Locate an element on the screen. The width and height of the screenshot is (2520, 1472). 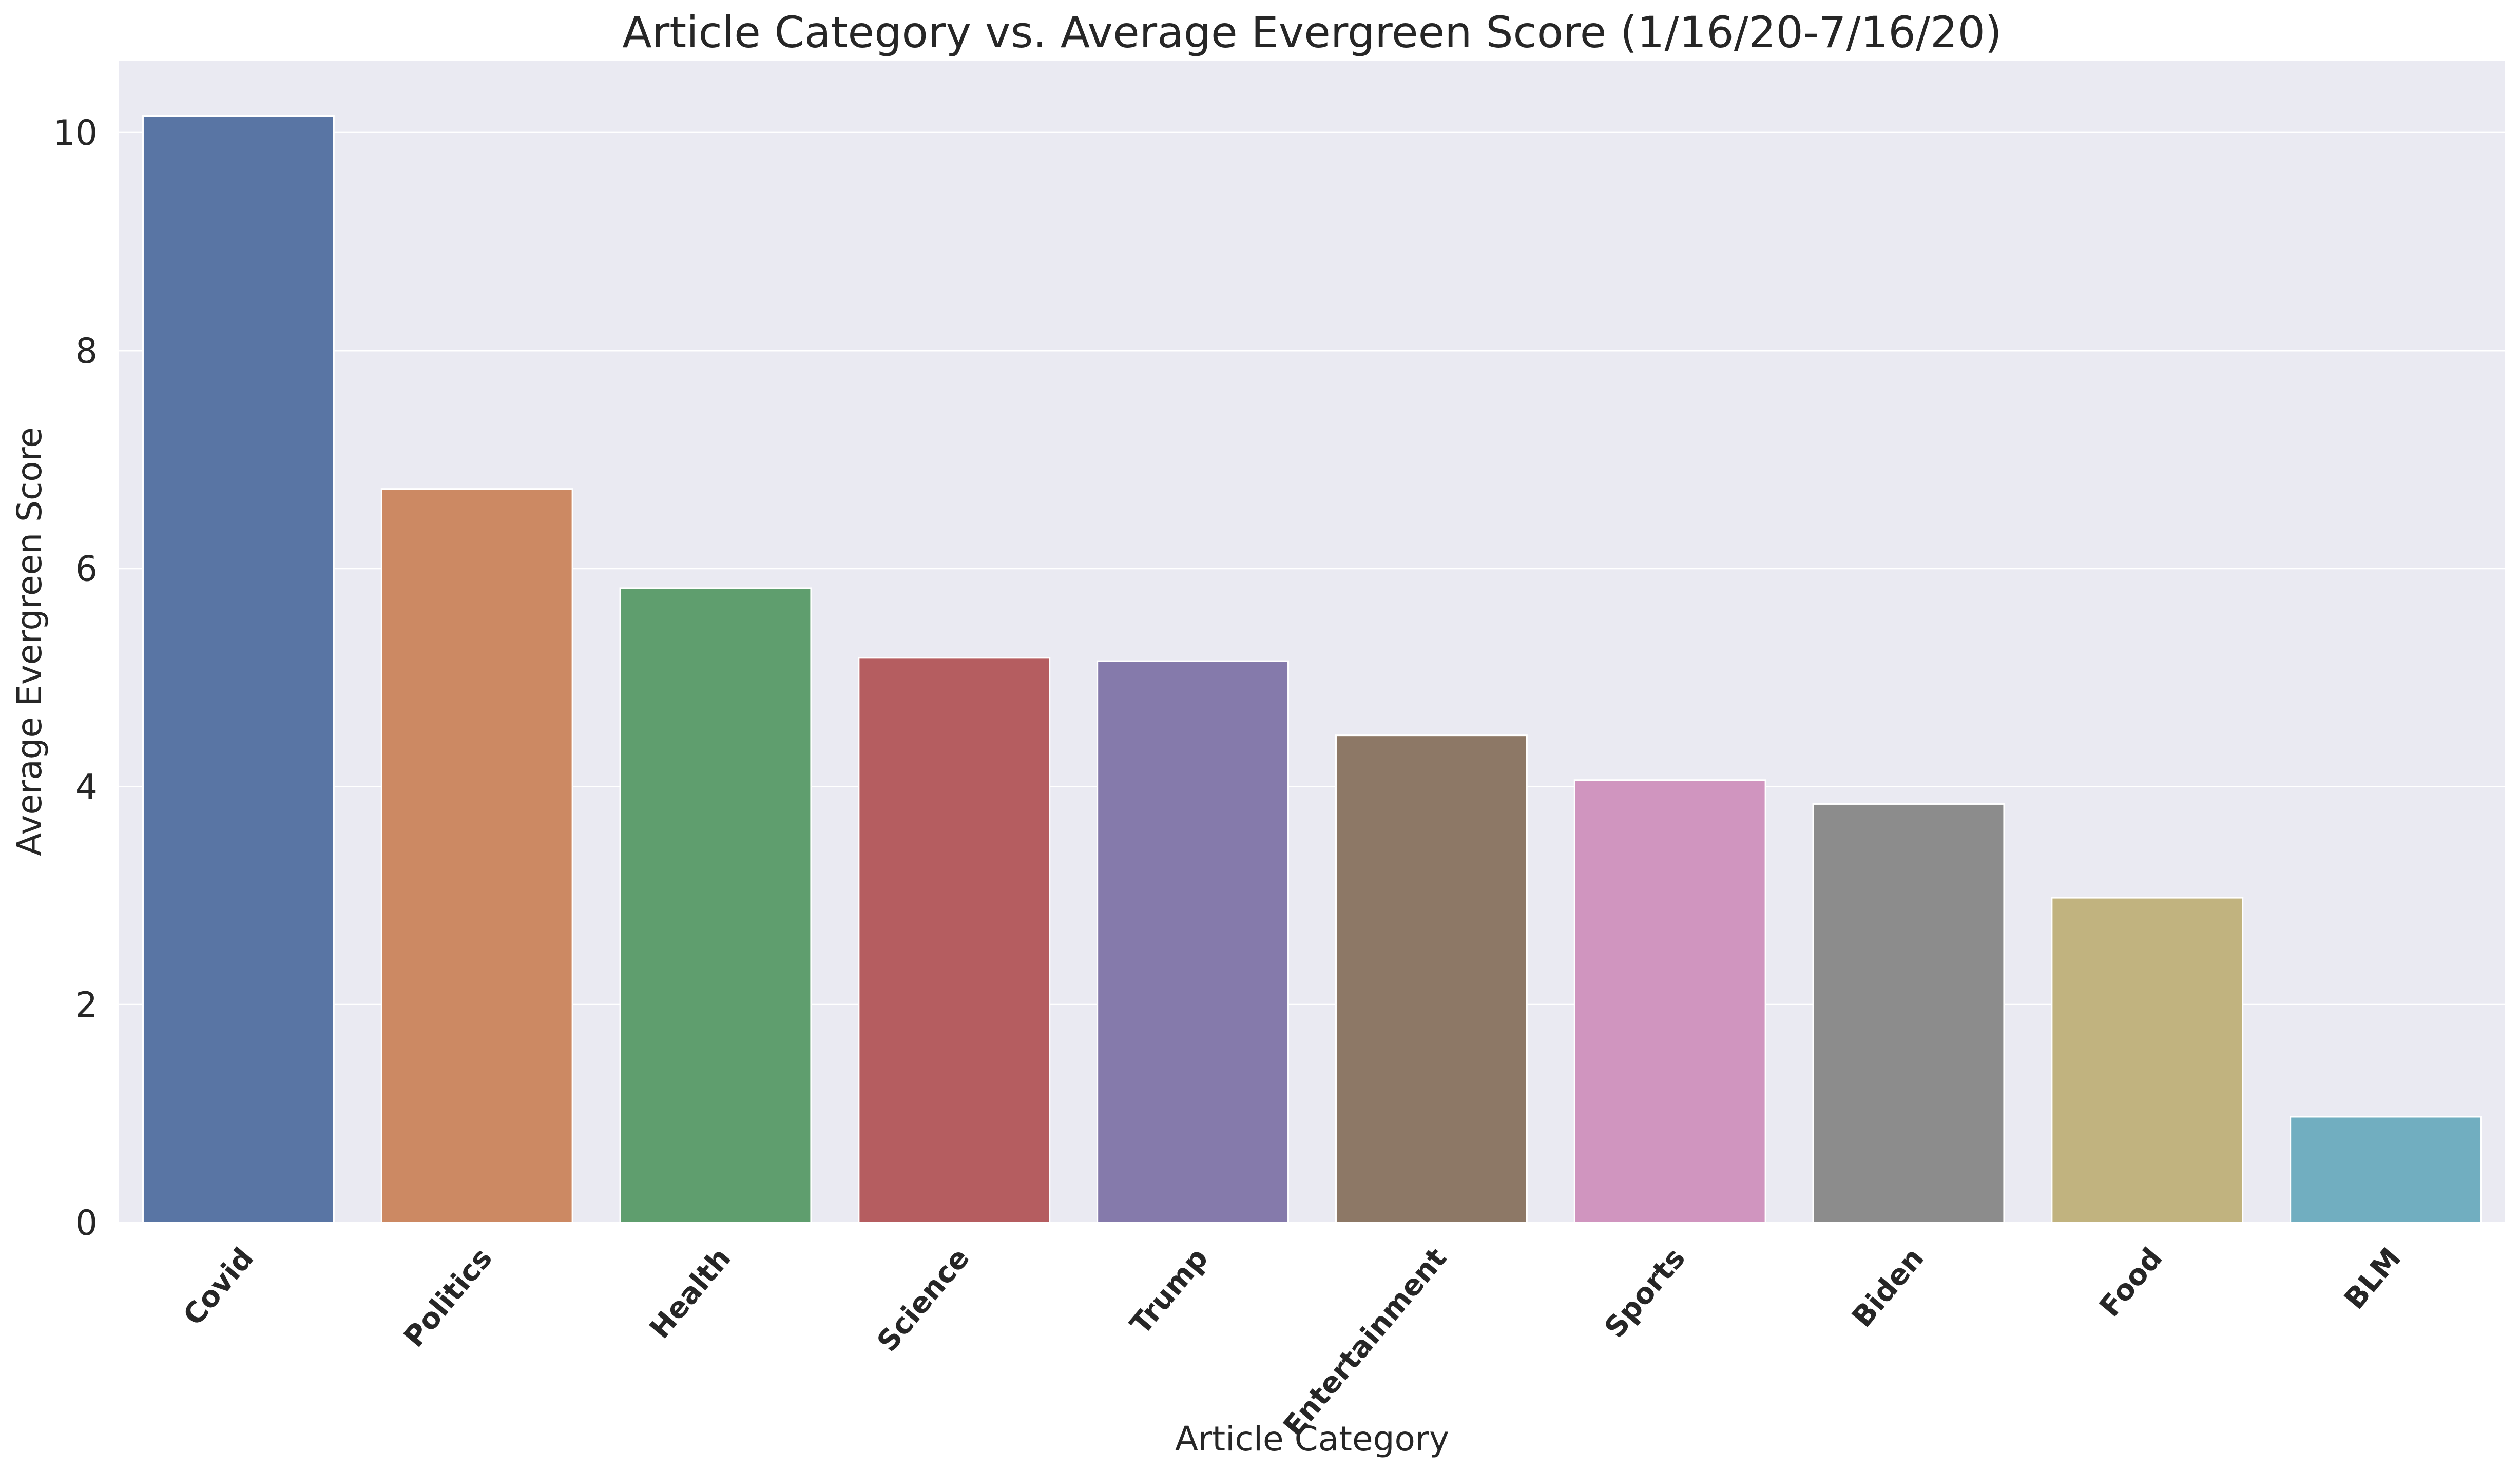
y-tick-label: 4 is located at coordinates (87, 787).